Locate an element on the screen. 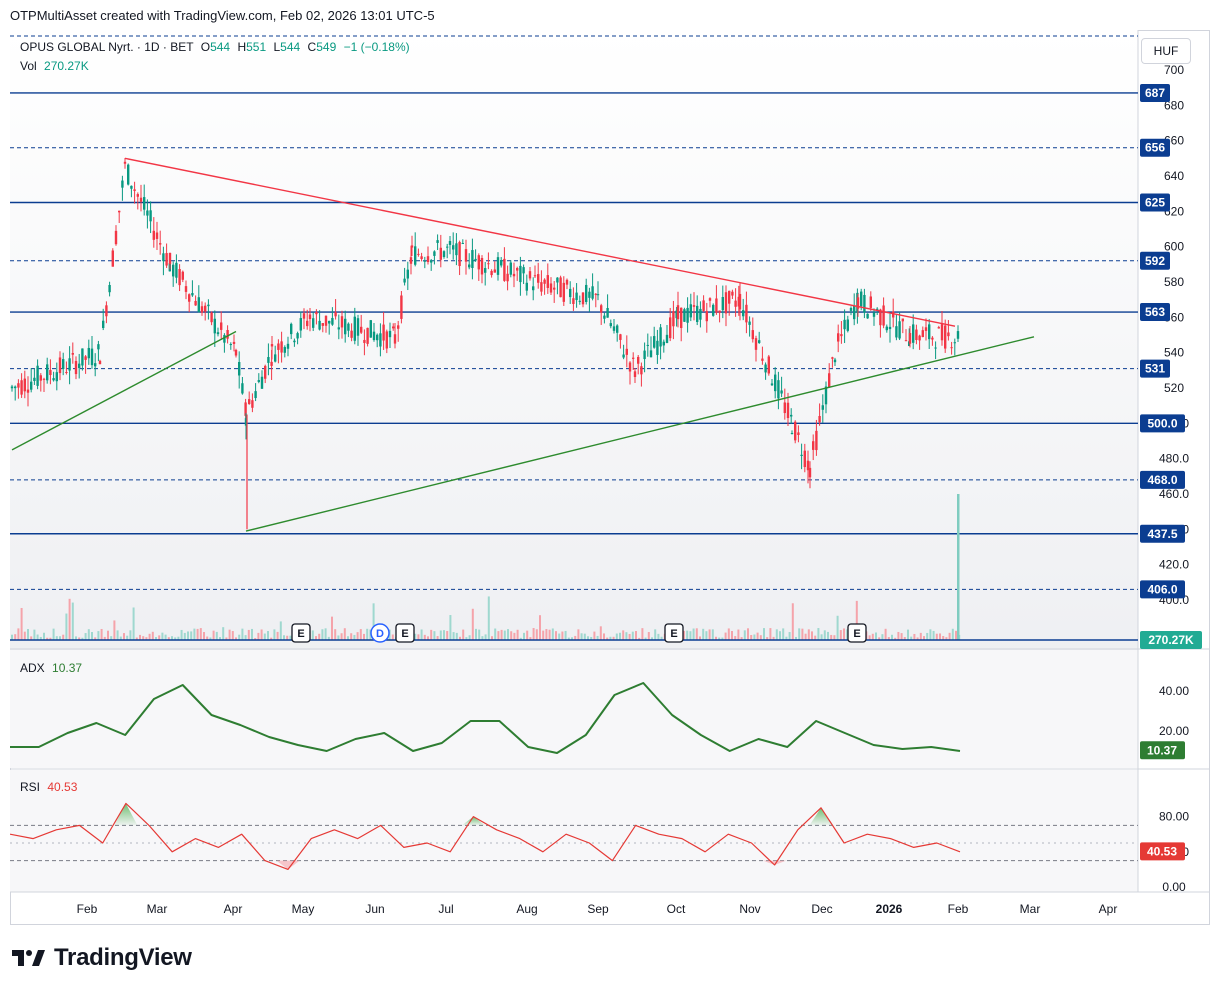  tradingview-logo: TradingView is located at coordinates (101, 958).